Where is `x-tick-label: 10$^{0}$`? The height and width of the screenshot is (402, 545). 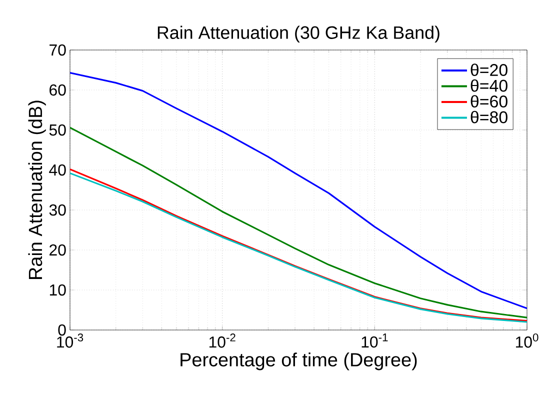
x-tick-label: 10$^{0}$ is located at coordinates (527, 341).